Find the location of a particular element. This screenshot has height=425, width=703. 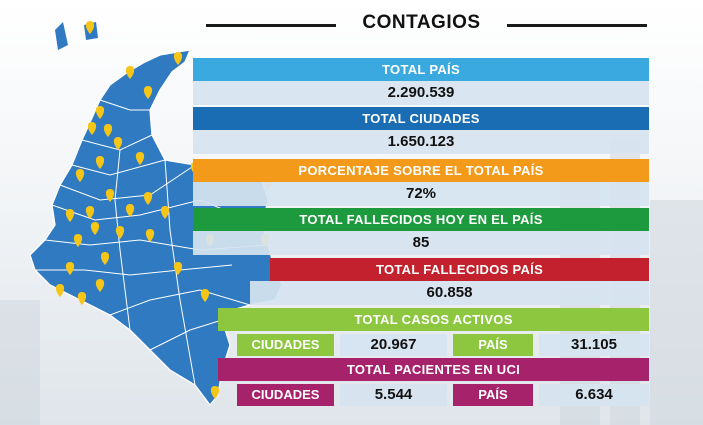

total-ciudades-header: TOTAL CIUDADES is located at coordinates (421, 118).